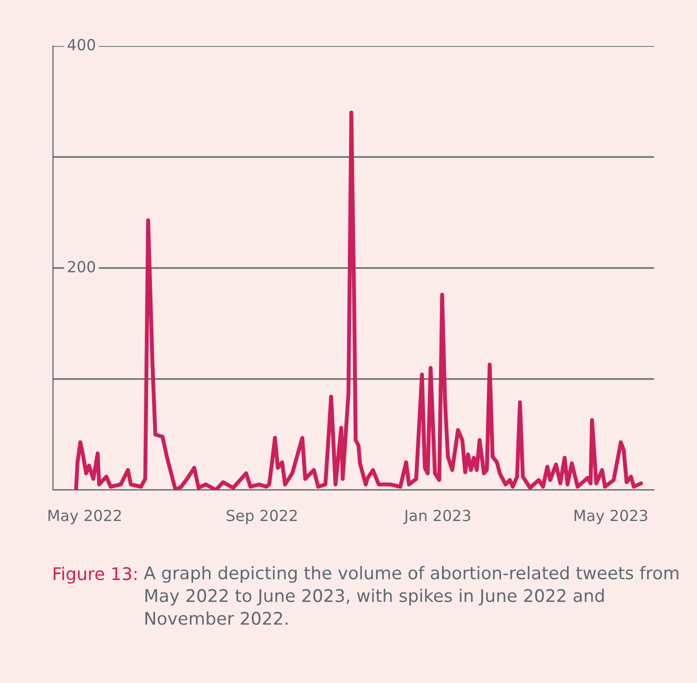  What do you see at coordinates (261, 517) in the screenshot?
I see `x-tick-label: Sep 2022` at bounding box center [261, 517].